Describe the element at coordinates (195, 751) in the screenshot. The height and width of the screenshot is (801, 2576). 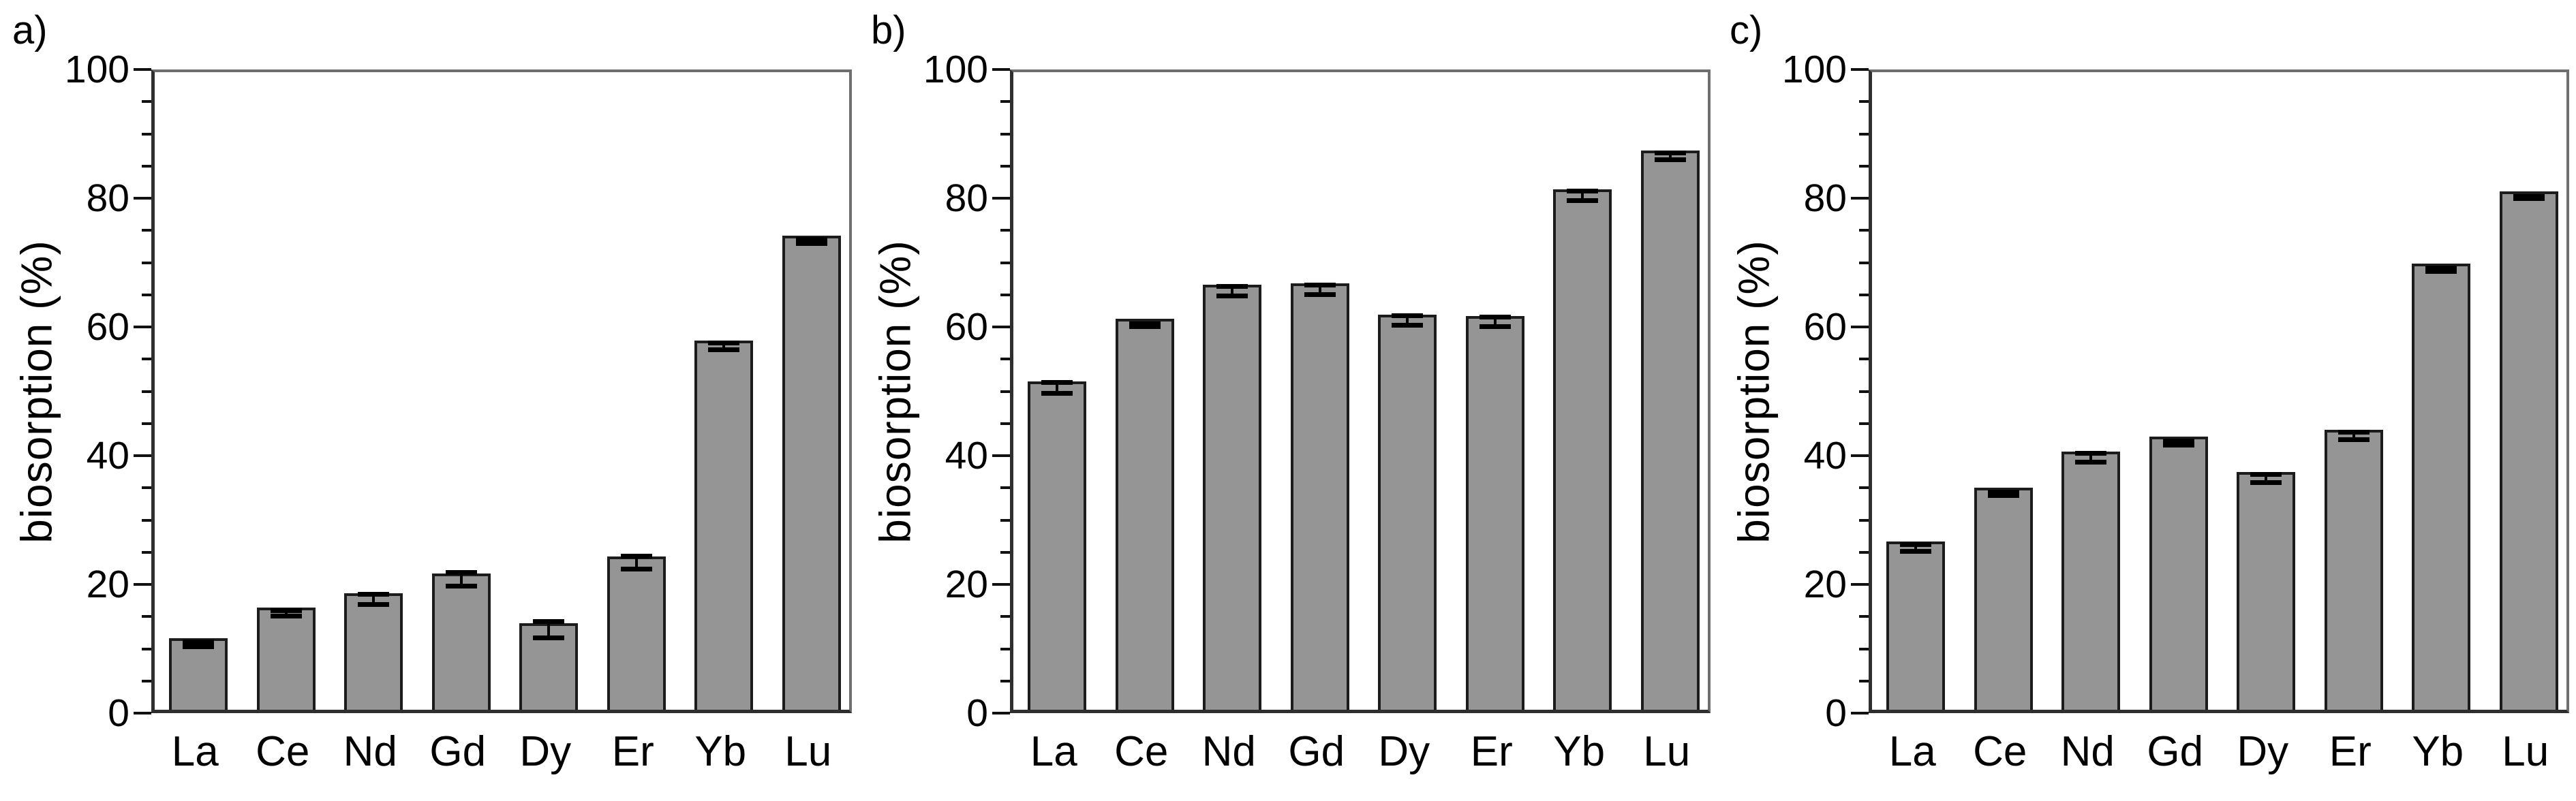
I see `x-tick-label-La: La` at that location.